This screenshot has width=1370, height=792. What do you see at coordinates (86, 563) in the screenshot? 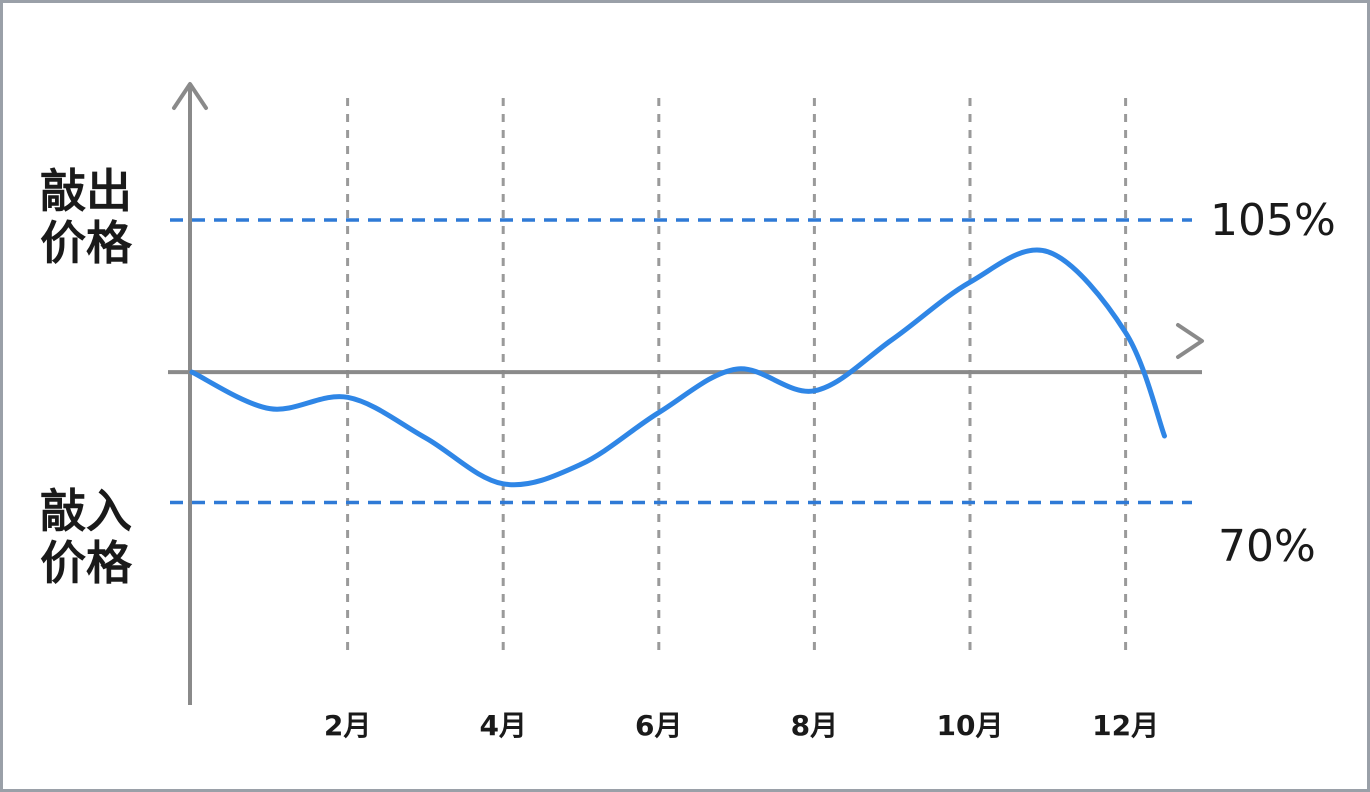
I see `buy-label-line2: 价格` at bounding box center [86, 563].